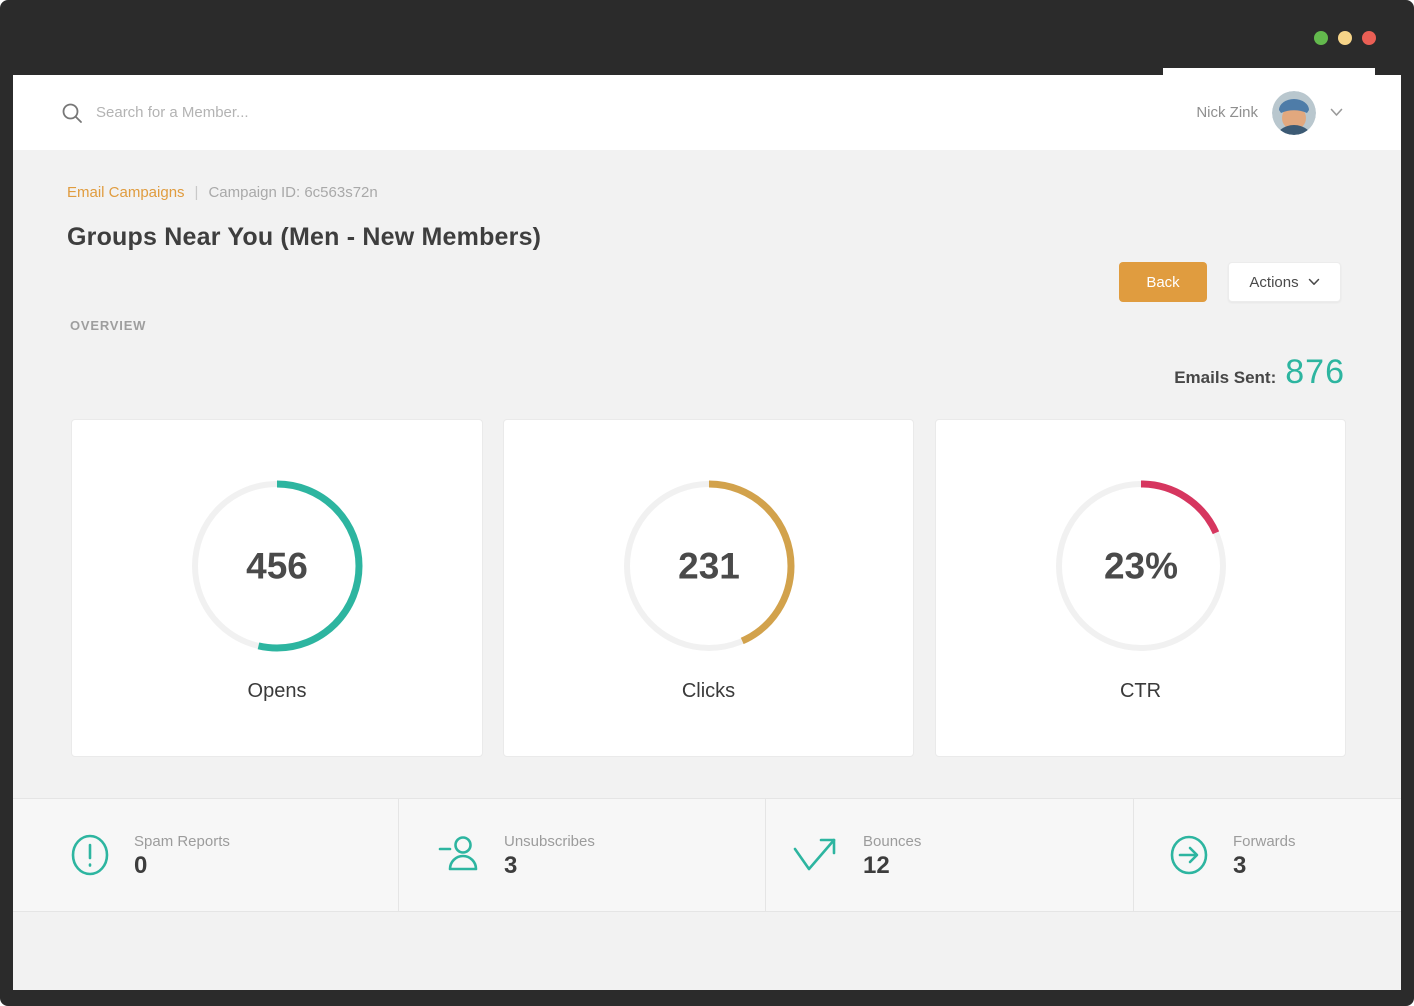 The width and height of the screenshot is (1414, 1006). I want to click on clicks-card: 231 Clicks, so click(708, 588).